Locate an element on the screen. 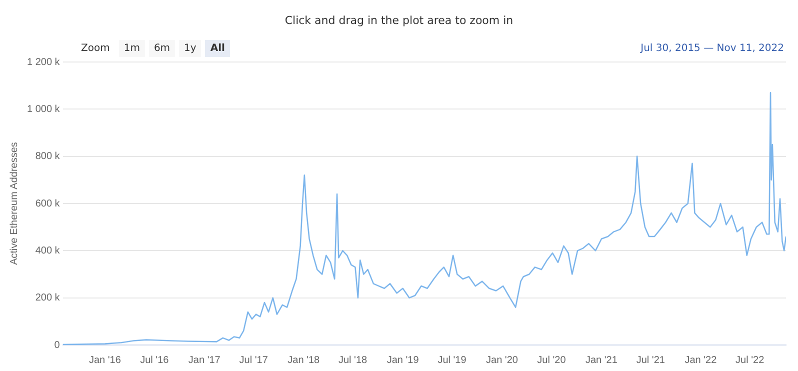  x-tick-label: Jan '19 is located at coordinates (403, 360).